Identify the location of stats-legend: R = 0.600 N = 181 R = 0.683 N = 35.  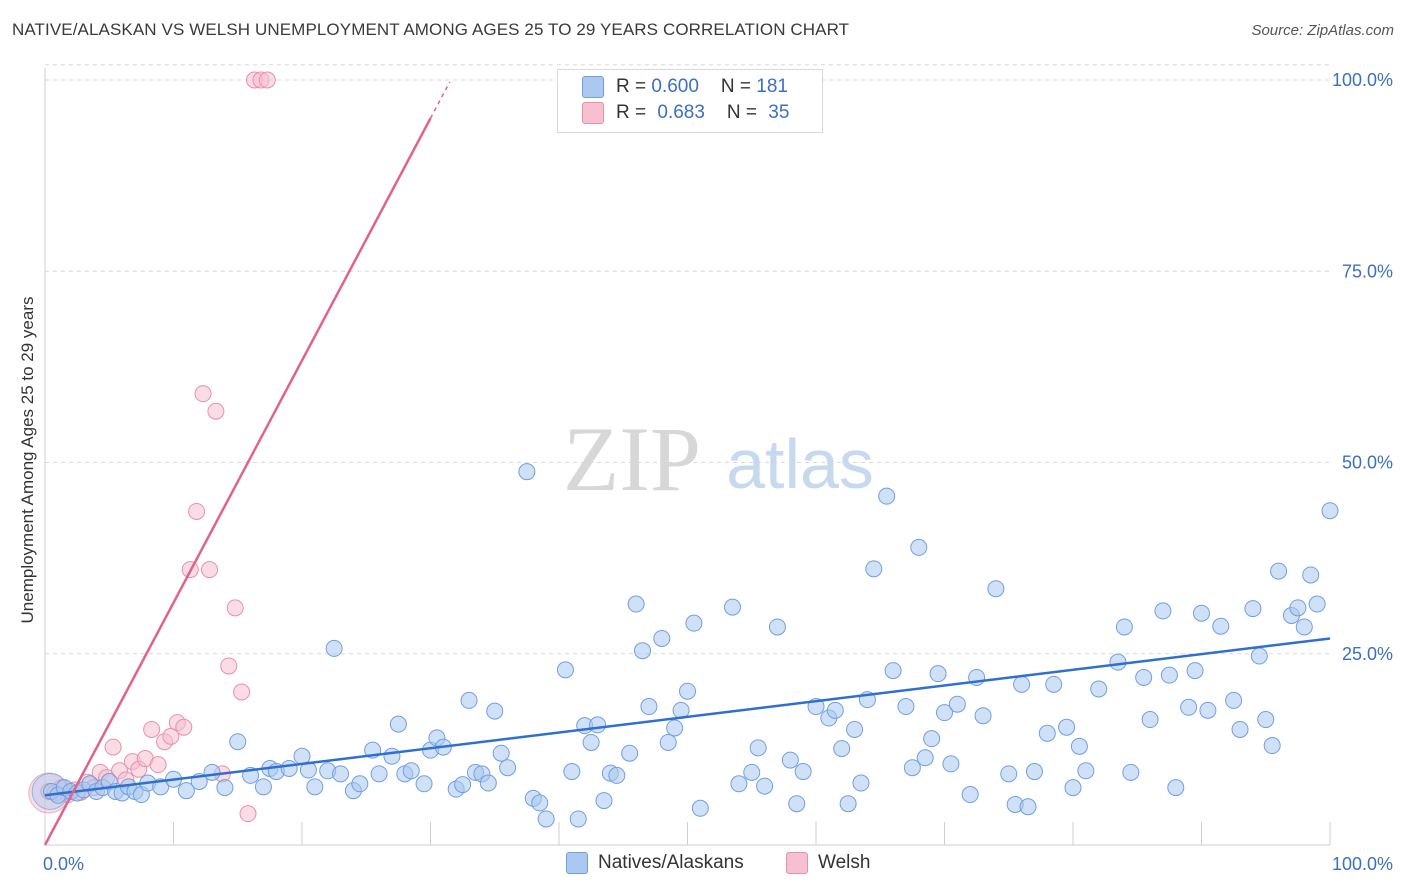
(690, 101).